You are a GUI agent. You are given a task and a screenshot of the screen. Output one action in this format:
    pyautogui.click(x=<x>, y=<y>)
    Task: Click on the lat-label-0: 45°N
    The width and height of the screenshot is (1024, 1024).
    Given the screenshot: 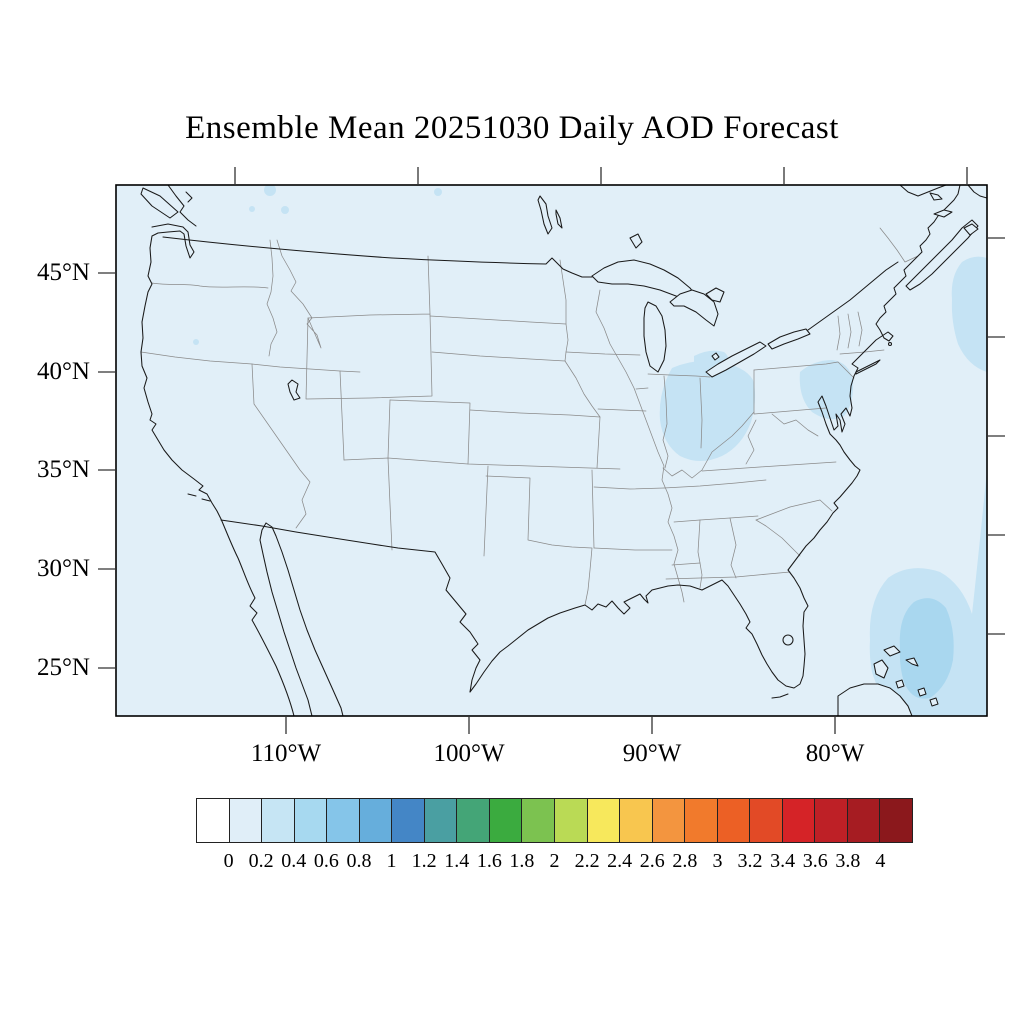 What is the action you would take?
    pyautogui.click(x=63, y=272)
    